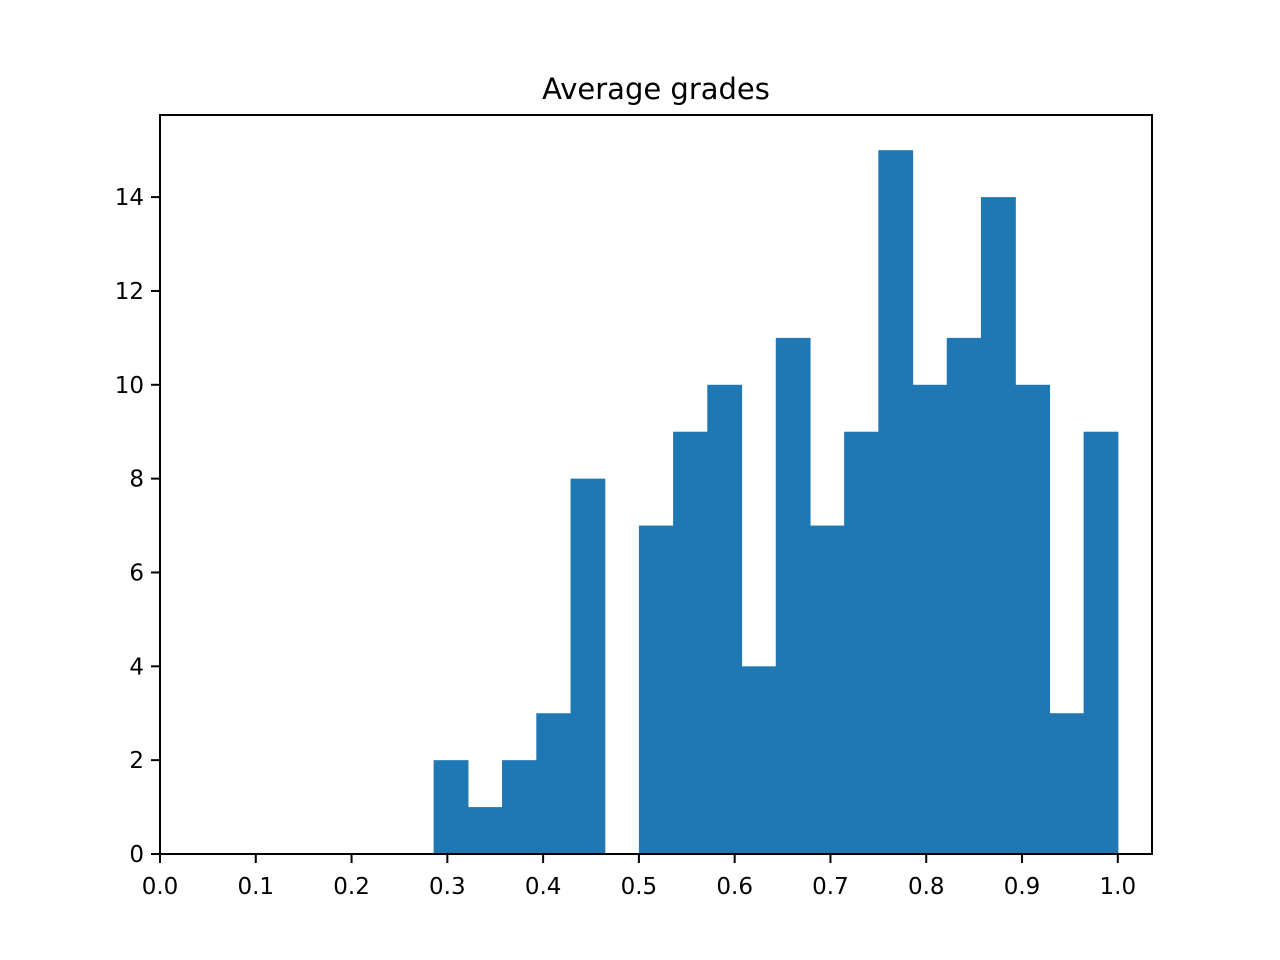 This screenshot has width=1280, height=960. I want to click on y-tick-label: 6, so click(136, 573).